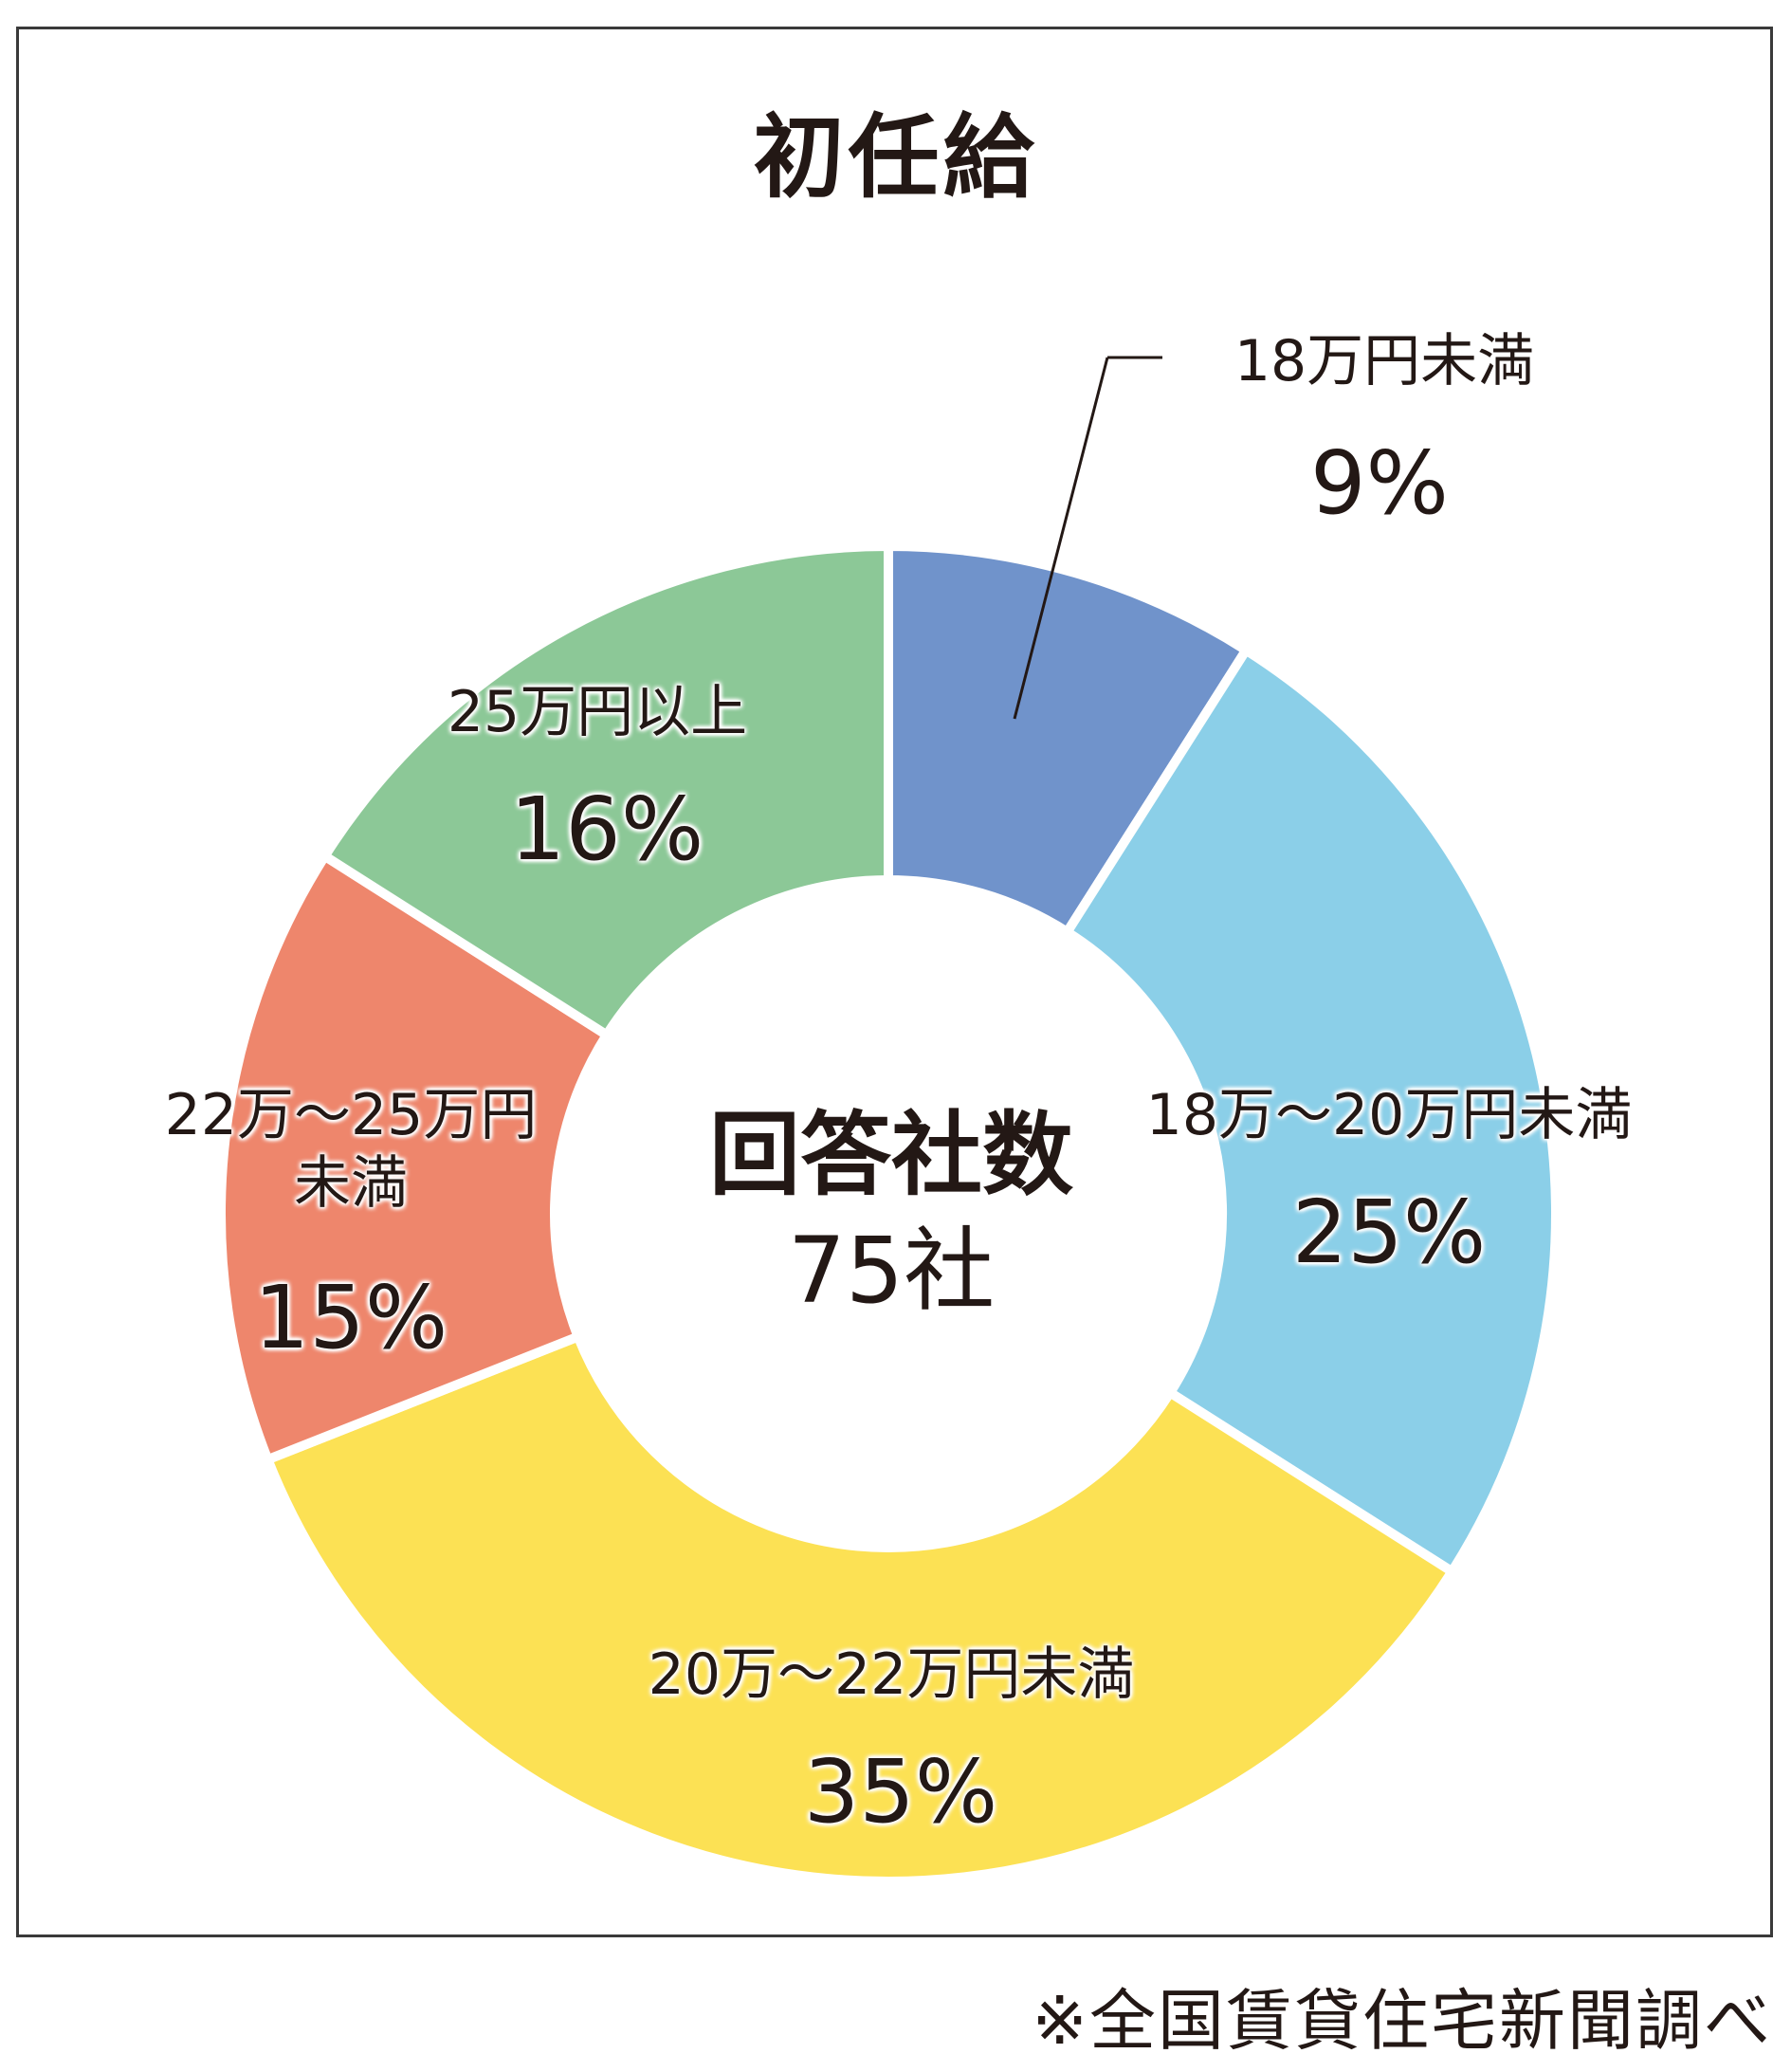 This screenshot has height=2072, width=1791. Describe the element at coordinates (891, 1155) in the screenshot. I see `center-label: 回答社数` at that location.